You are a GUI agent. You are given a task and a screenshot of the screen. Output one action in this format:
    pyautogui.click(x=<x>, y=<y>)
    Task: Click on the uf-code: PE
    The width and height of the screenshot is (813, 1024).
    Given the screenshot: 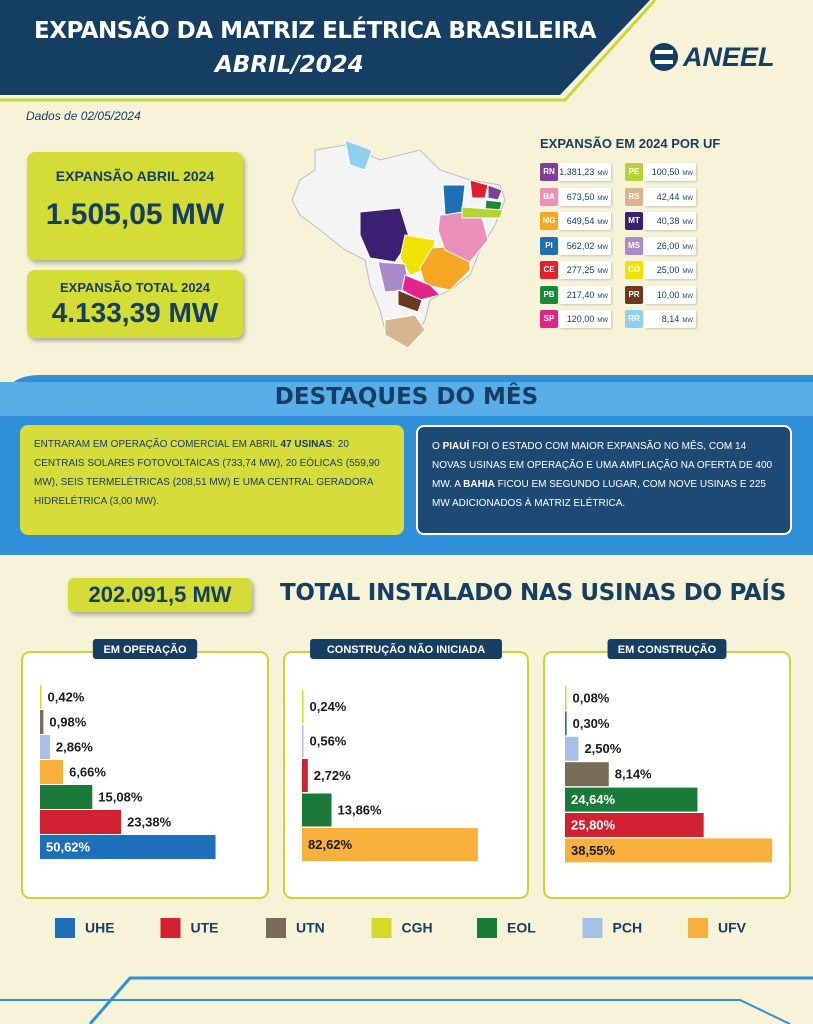 What is the action you would take?
    pyautogui.click(x=634, y=172)
    